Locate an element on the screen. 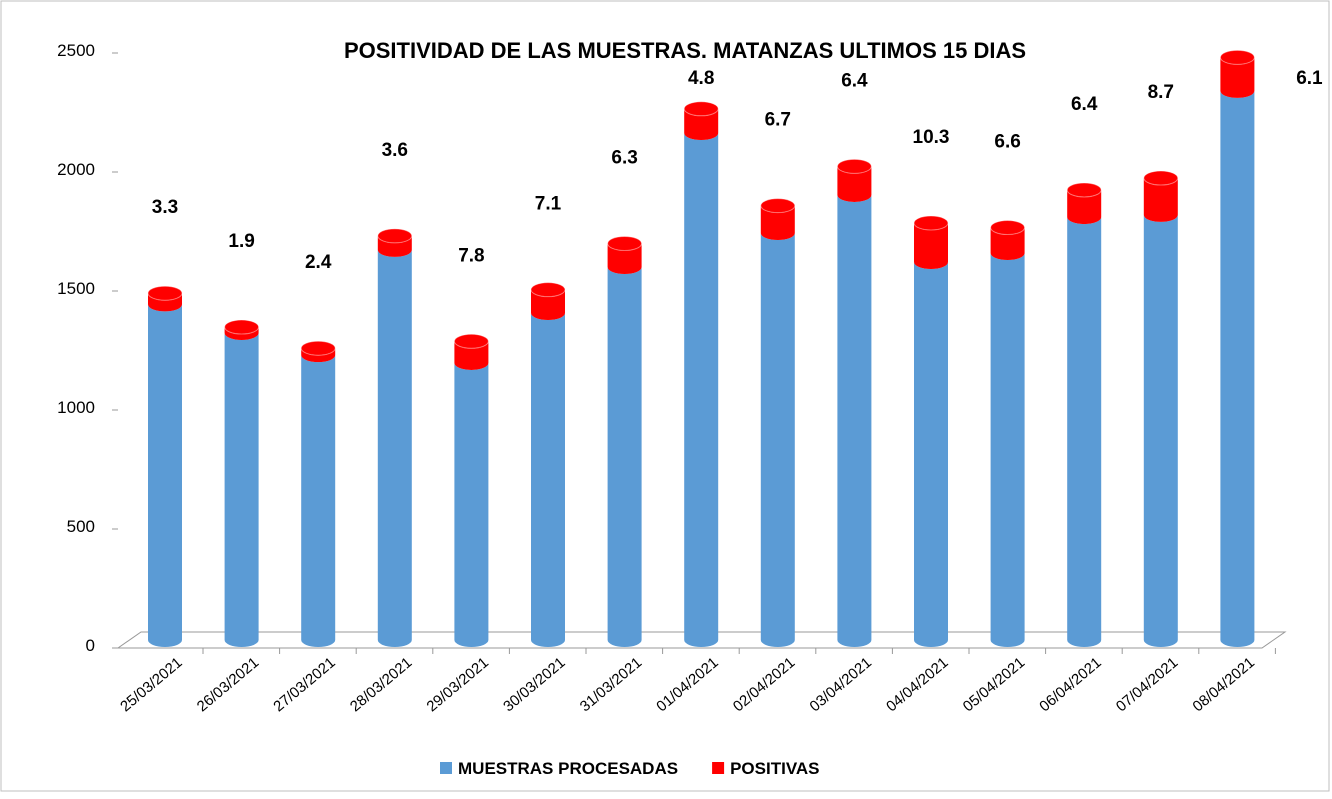 This screenshot has height=799, width=1332. data-label: 2.4 is located at coordinates (318, 262).